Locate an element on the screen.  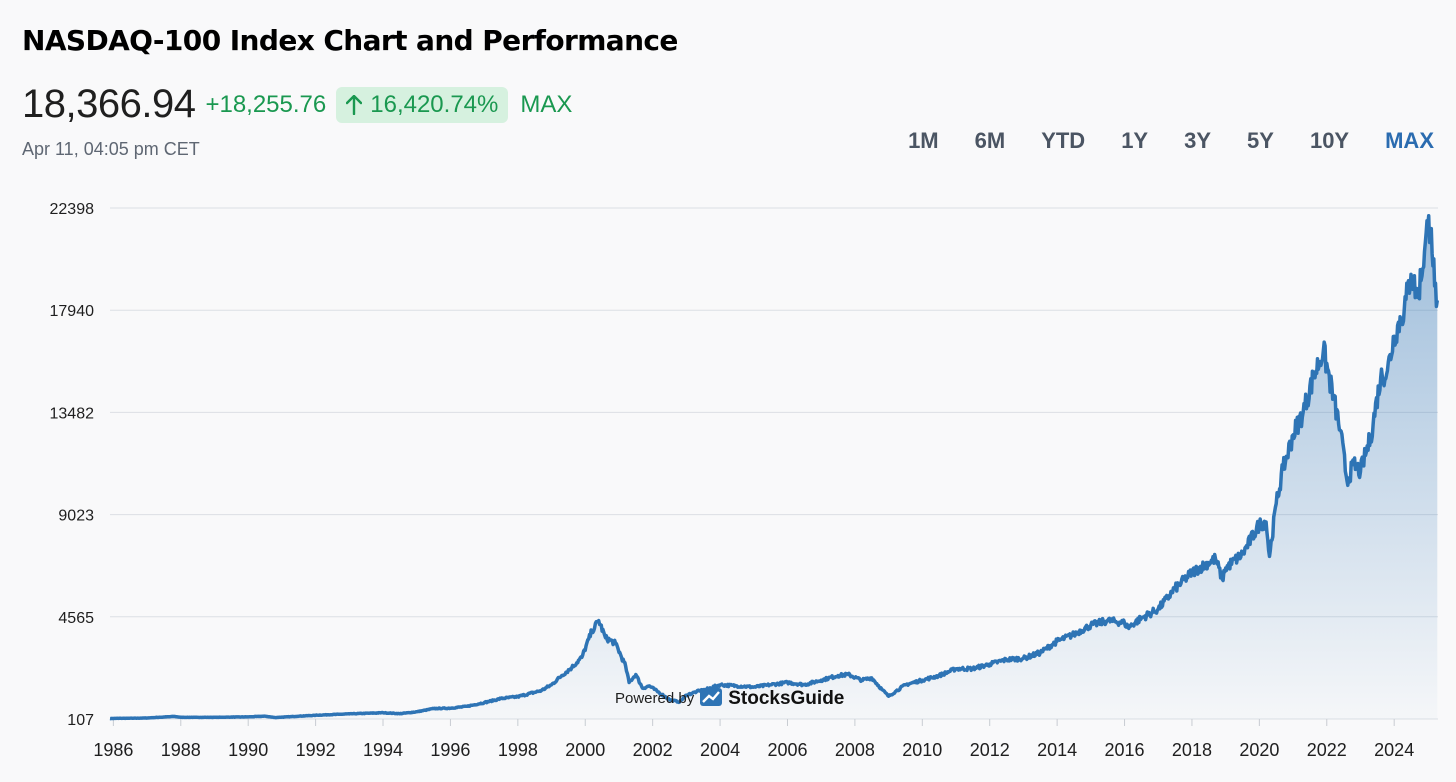
y-tick-label: 13482 is located at coordinates (72, 413).